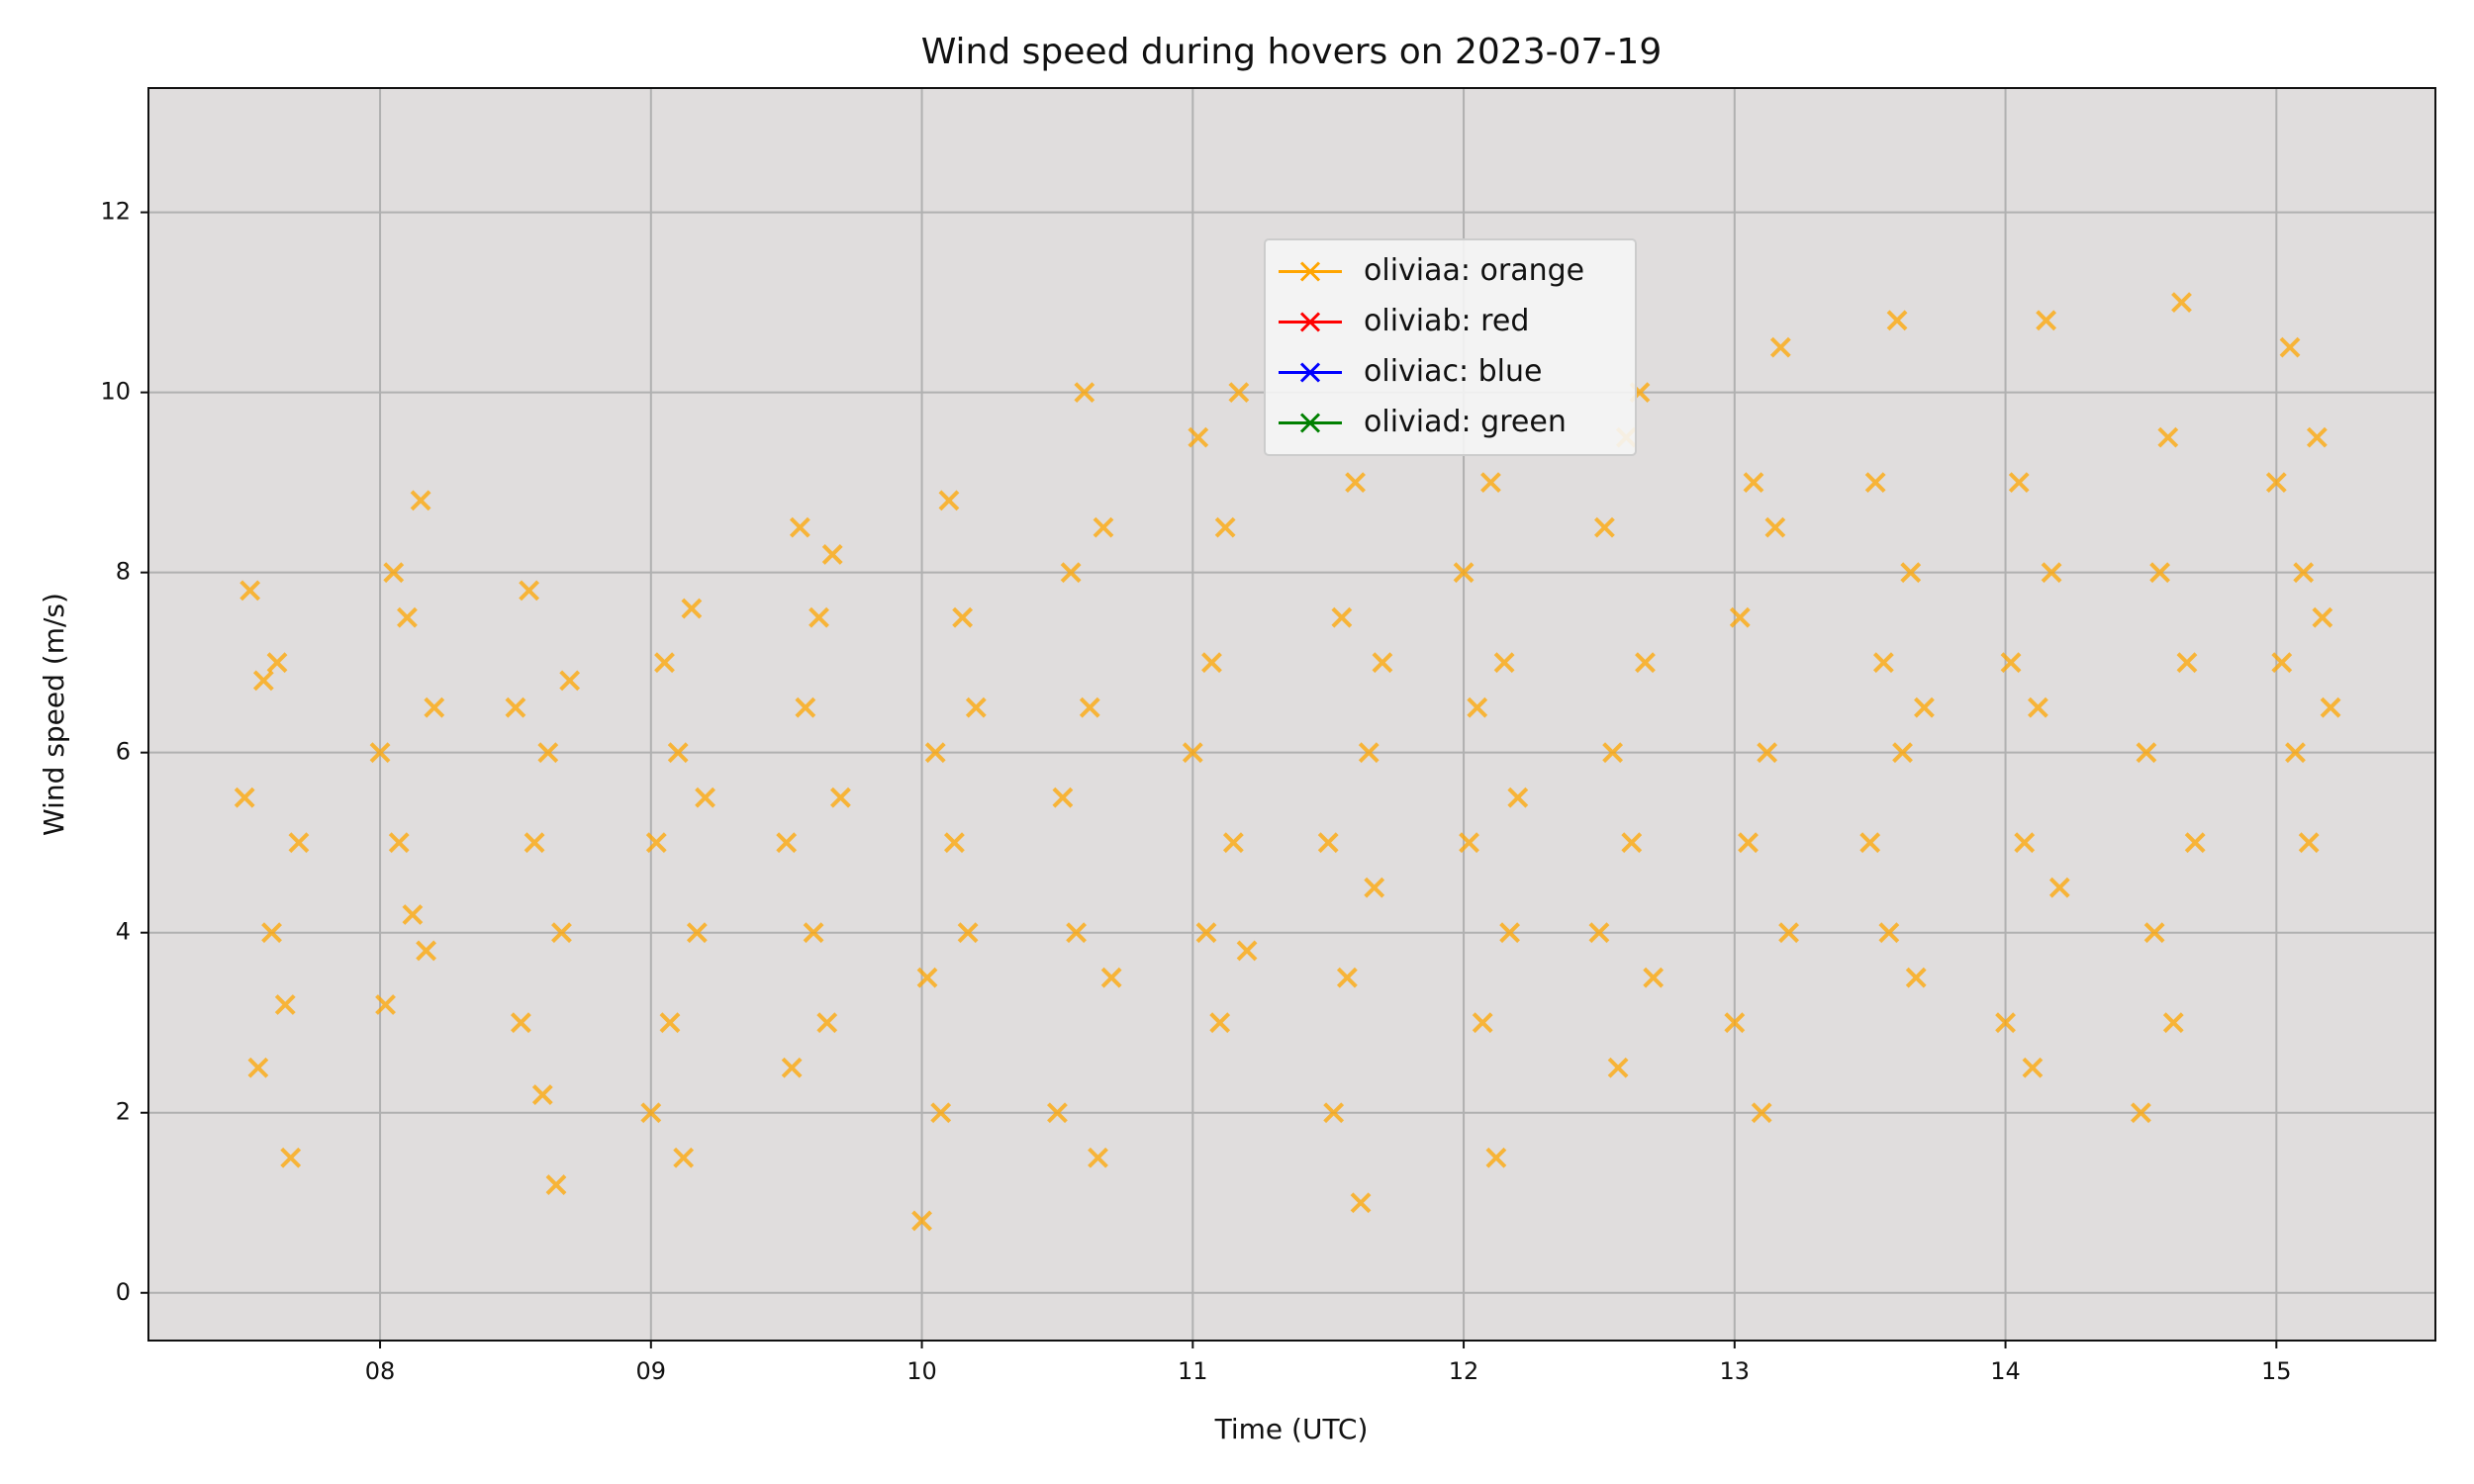  Describe the element at coordinates (1292, 52) in the screenshot. I see `chart-title: Wind speed during hovers on 2023-07-19` at that location.